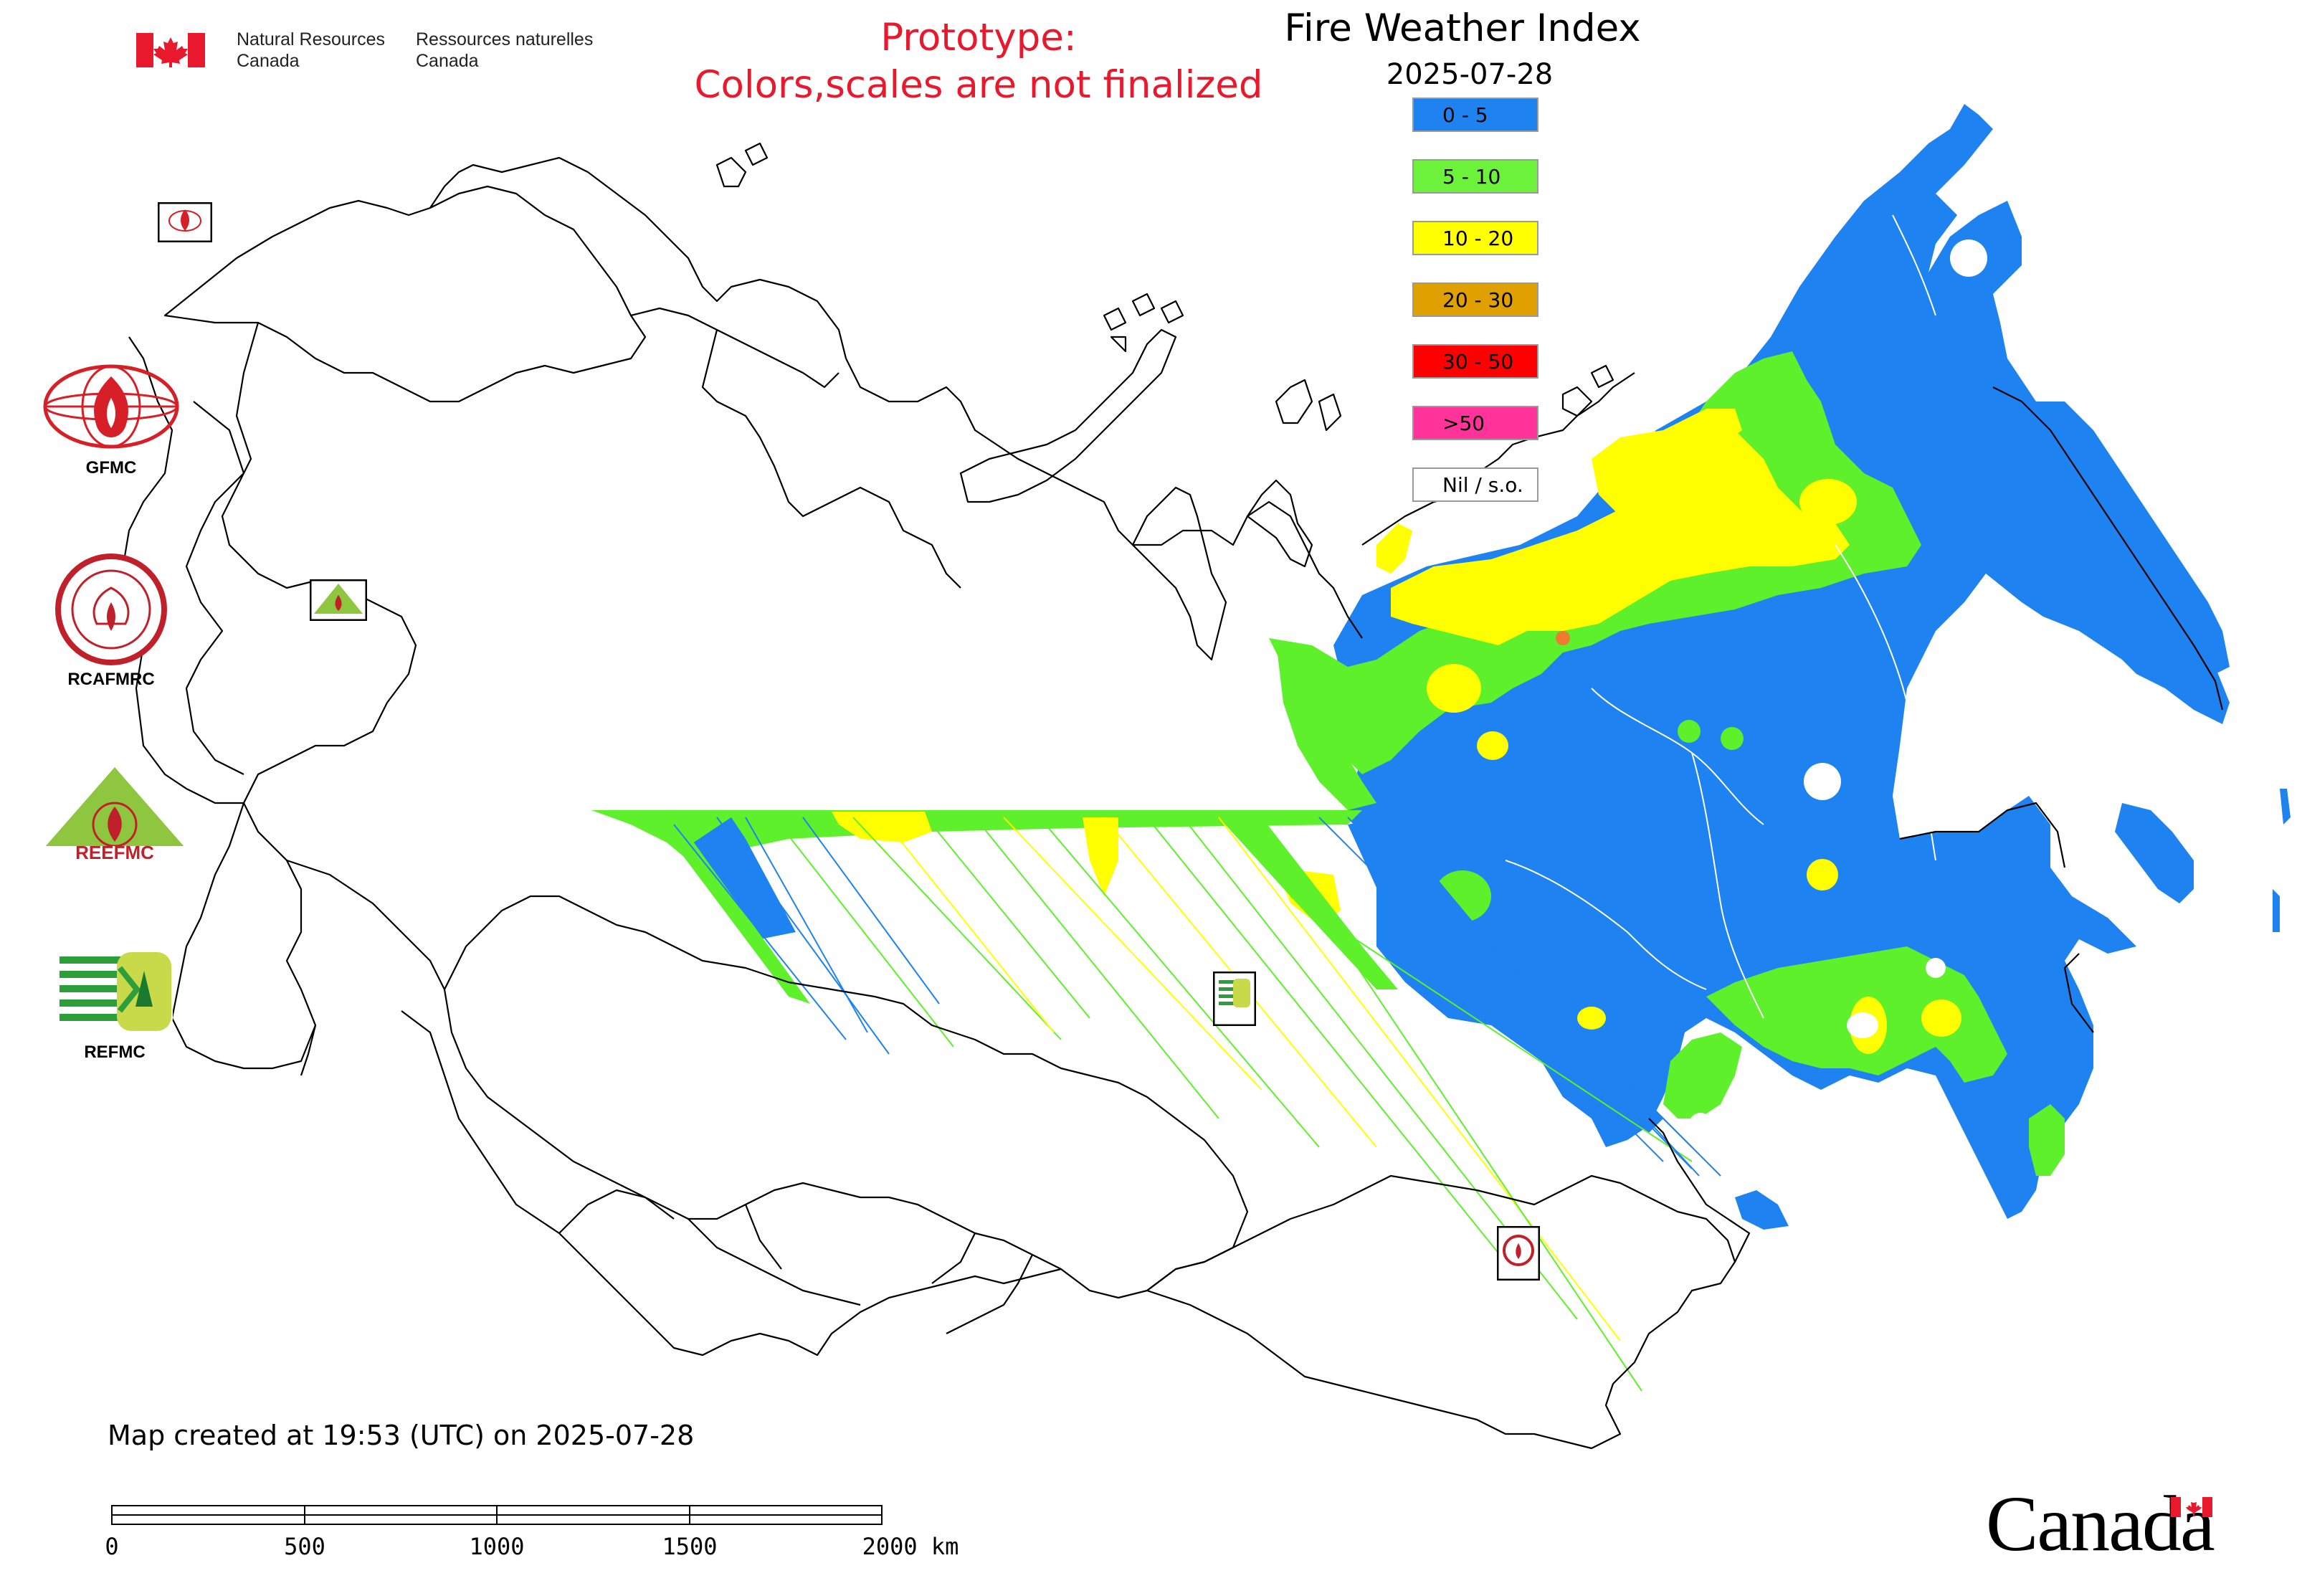 The image size is (2302, 1596). Describe the element at coordinates (319, 699) in the screenshot. I see `boundary-baltic` at that location.